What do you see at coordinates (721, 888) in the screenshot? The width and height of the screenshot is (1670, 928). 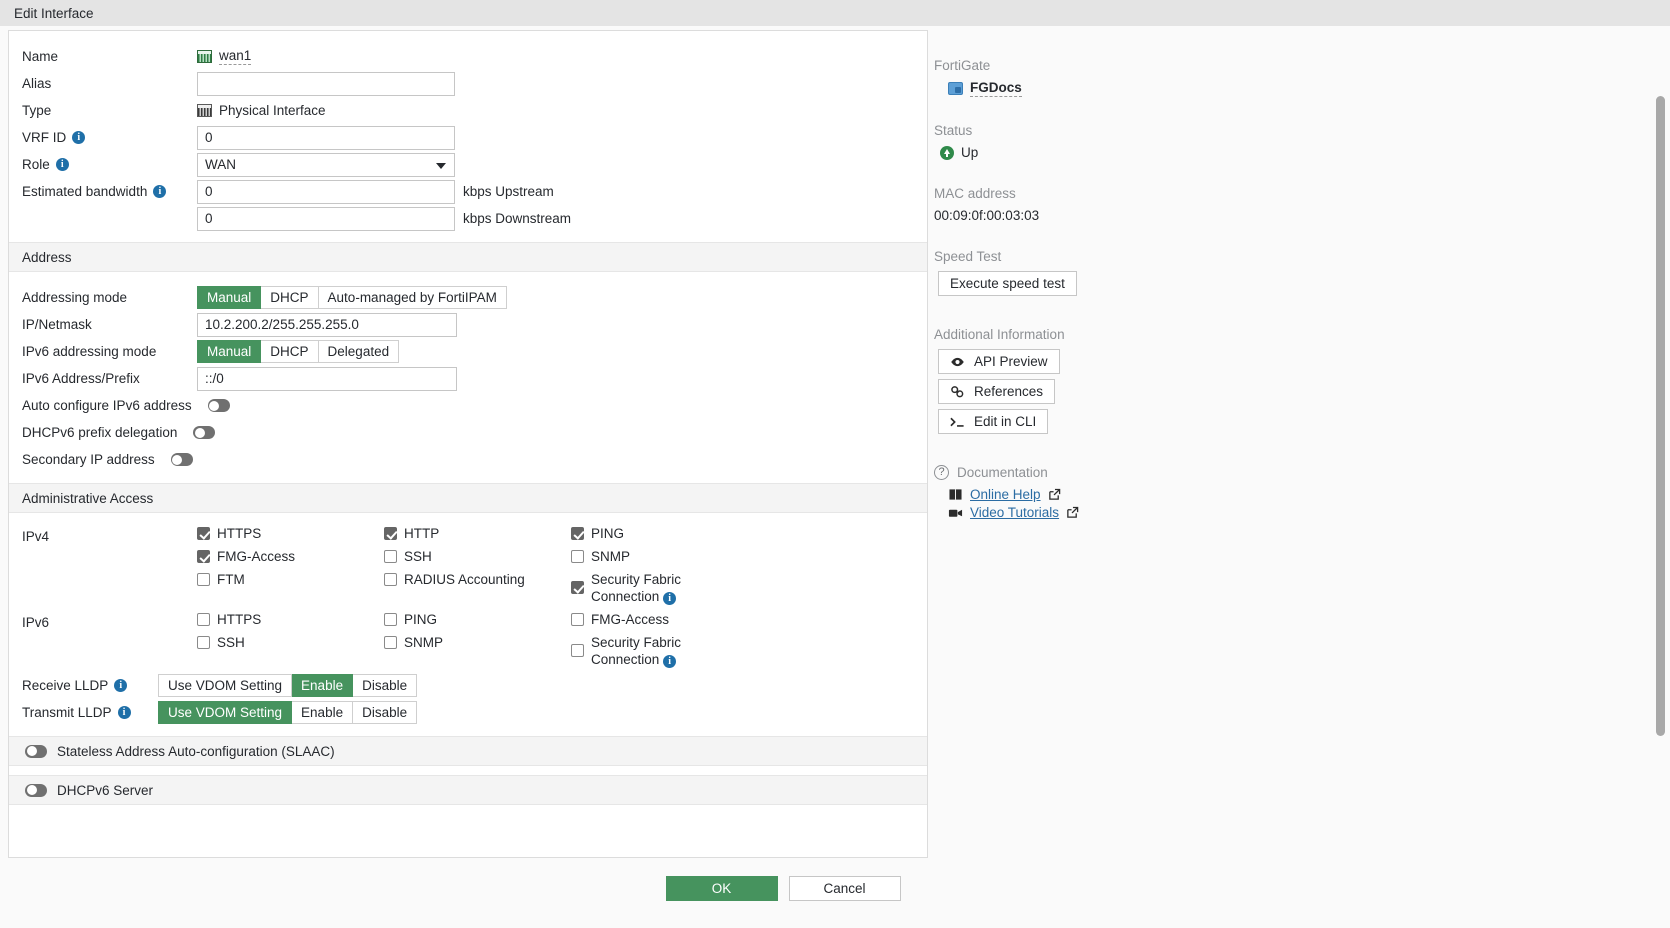 I see `ok-button: OK` at bounding box center [721, 888].